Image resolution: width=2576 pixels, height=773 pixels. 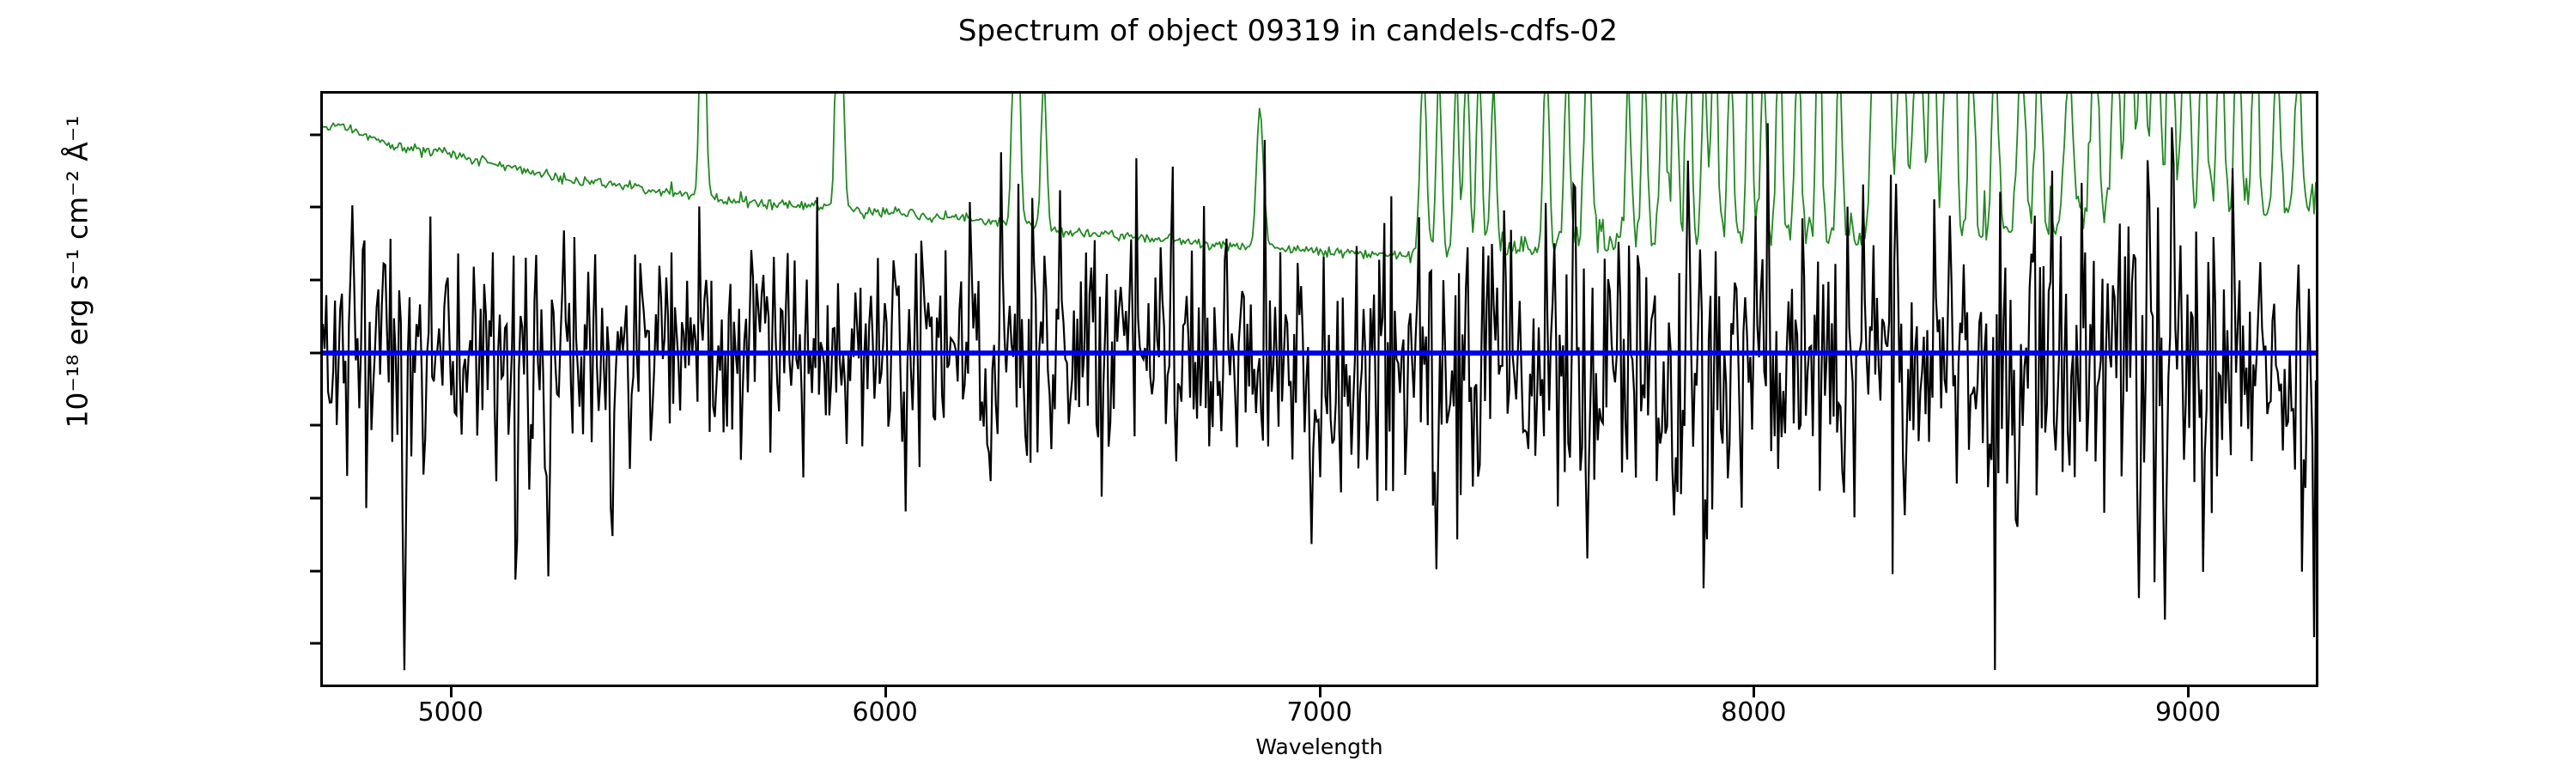 I want to click on x-tick-label: 9000, so click(x=2188, y=712).